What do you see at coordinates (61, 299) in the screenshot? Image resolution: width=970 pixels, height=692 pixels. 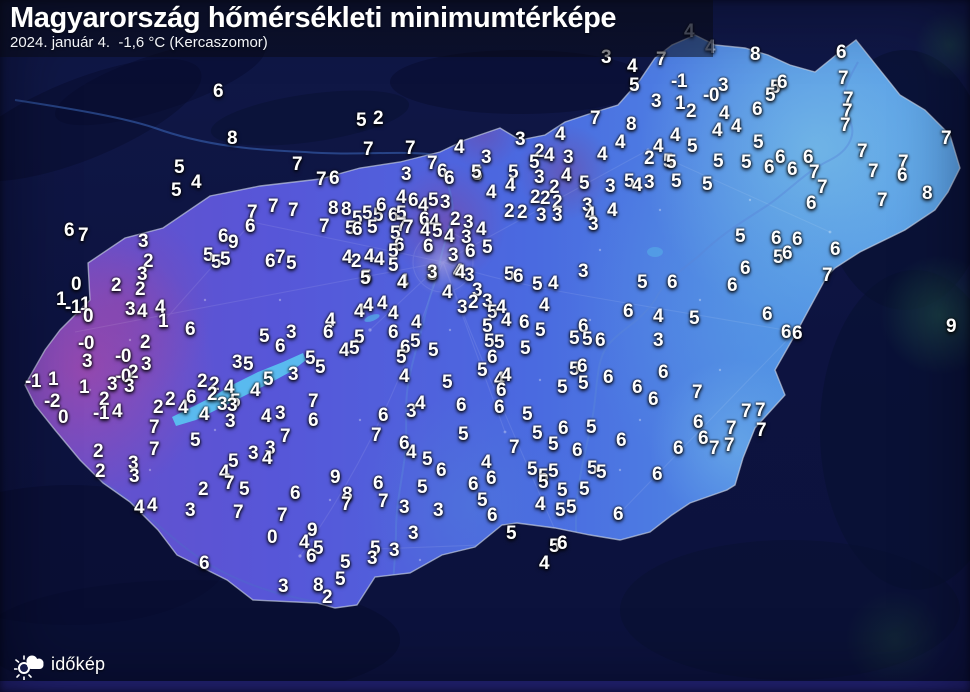 I see `temp-label: 1` at bounding box center [61, 299].